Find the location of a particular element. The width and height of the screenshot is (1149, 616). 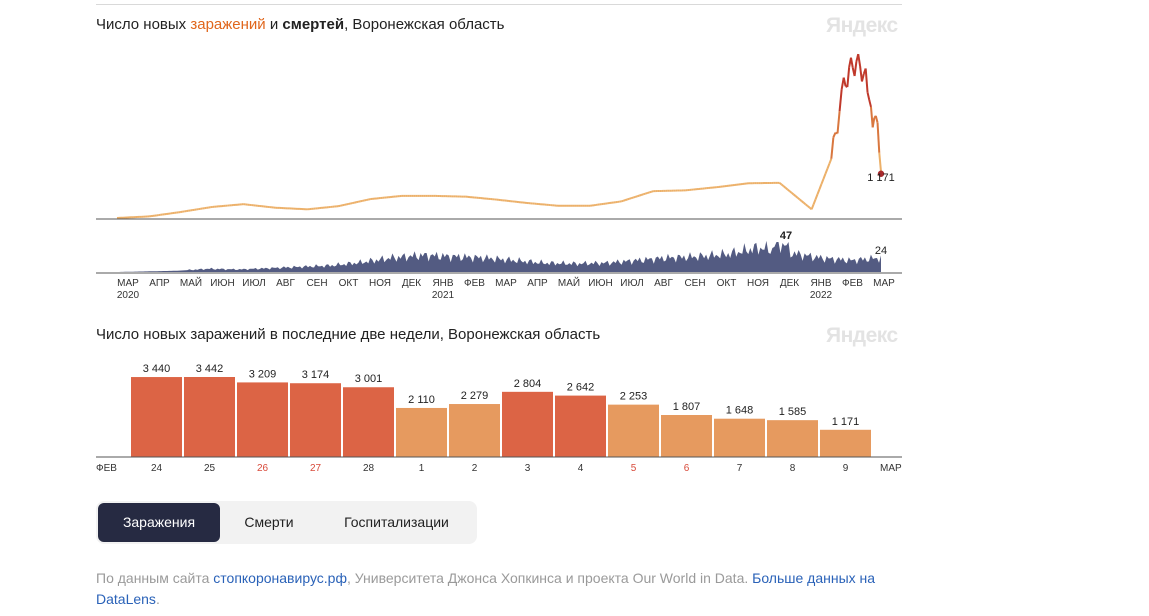

tab-deaths: Смерти is located at coordinates (269, 522).